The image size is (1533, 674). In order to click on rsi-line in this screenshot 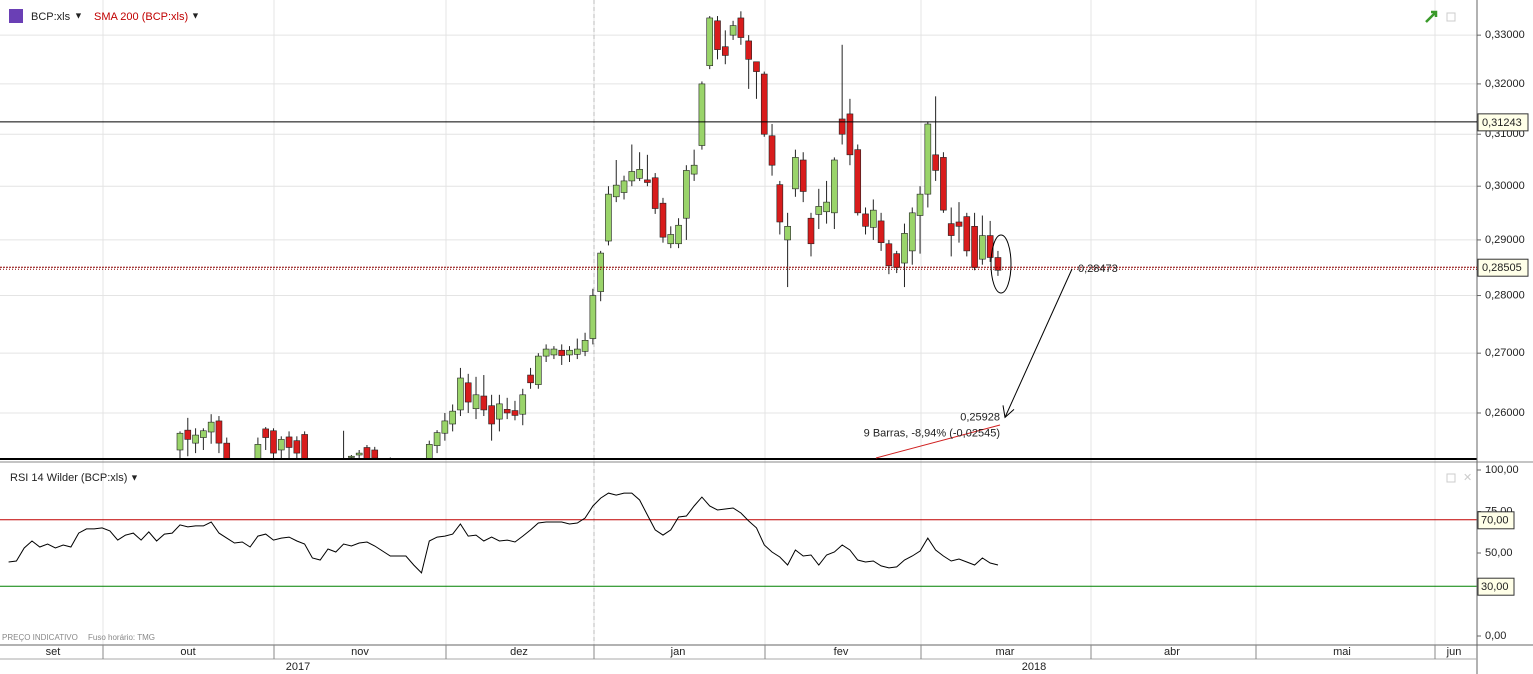, I will do `click(503, 533)`.